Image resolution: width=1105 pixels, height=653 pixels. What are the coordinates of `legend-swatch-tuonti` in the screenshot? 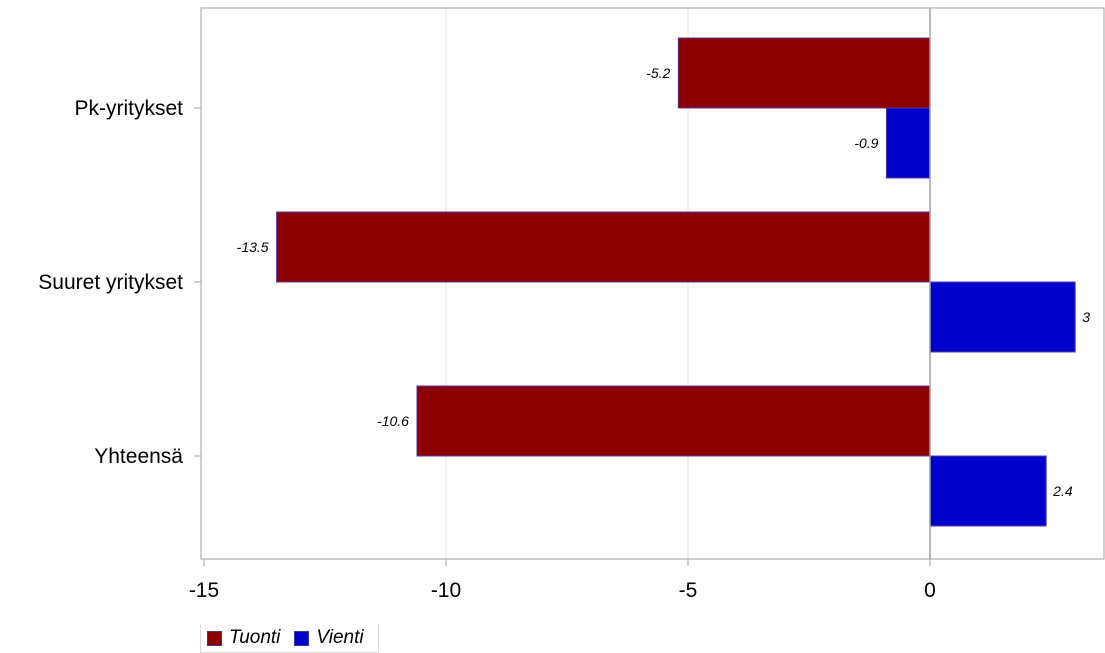 It's located at (214, 638).